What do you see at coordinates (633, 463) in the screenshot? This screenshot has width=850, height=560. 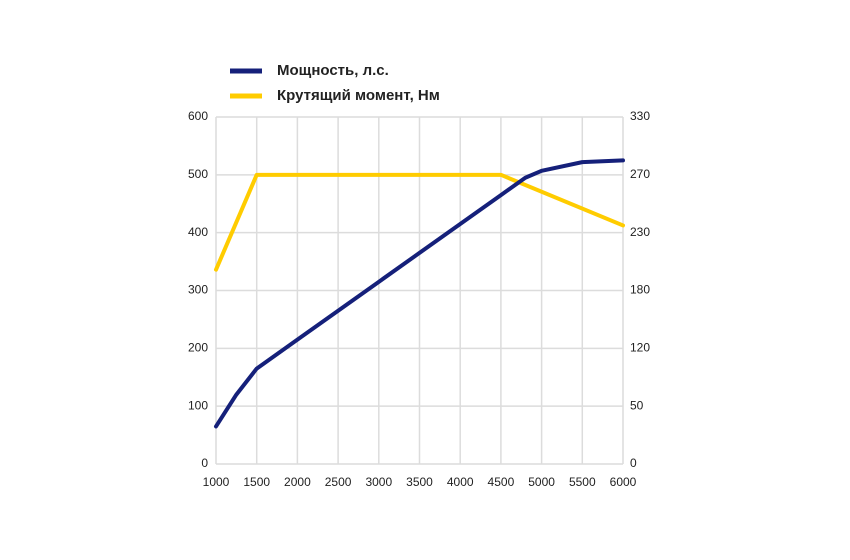 I see `y2-tick-label: 0` at bounding box center [633, 463].